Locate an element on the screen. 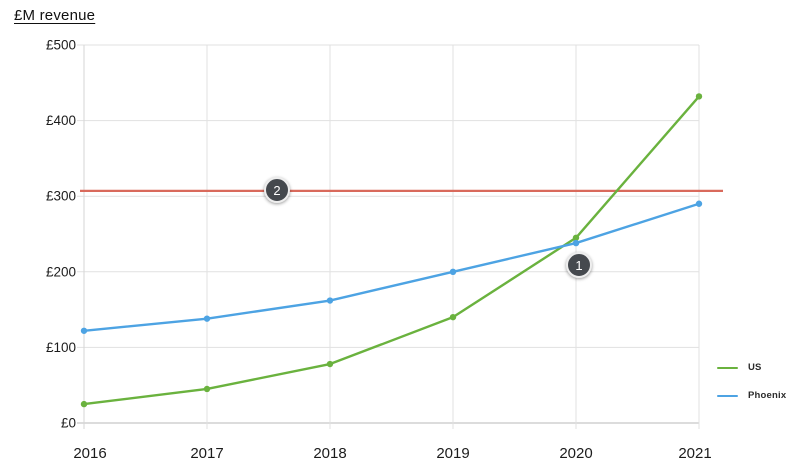  x-tick-label: 2020 is located at coordinates (575, 453).